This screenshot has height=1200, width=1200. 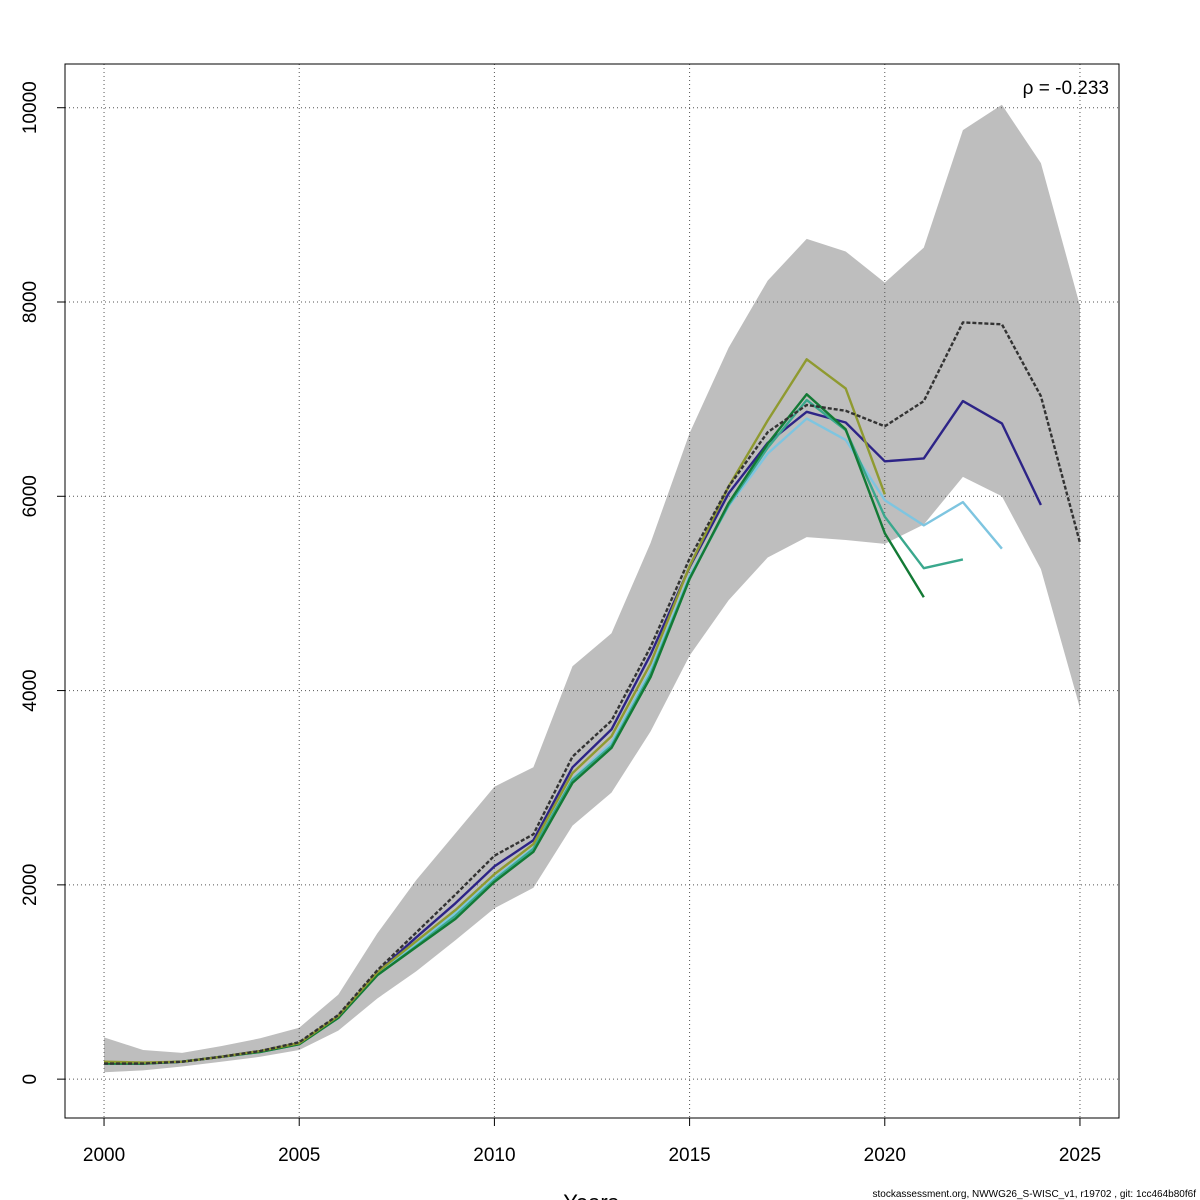 What do you see at coordinates (30, 1079) in the screenshot?
I see `y-tick-label: 0` at bounding box center [30, 1079].